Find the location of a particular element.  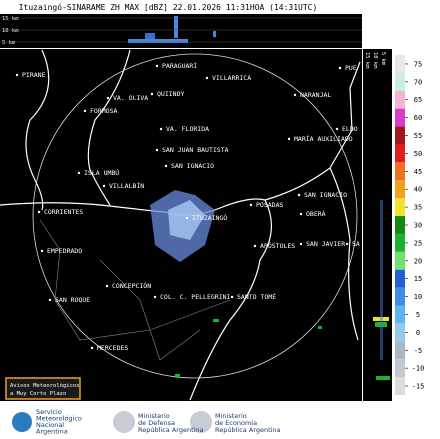

city-label: PIRANE is located at coordinates (34, 75).